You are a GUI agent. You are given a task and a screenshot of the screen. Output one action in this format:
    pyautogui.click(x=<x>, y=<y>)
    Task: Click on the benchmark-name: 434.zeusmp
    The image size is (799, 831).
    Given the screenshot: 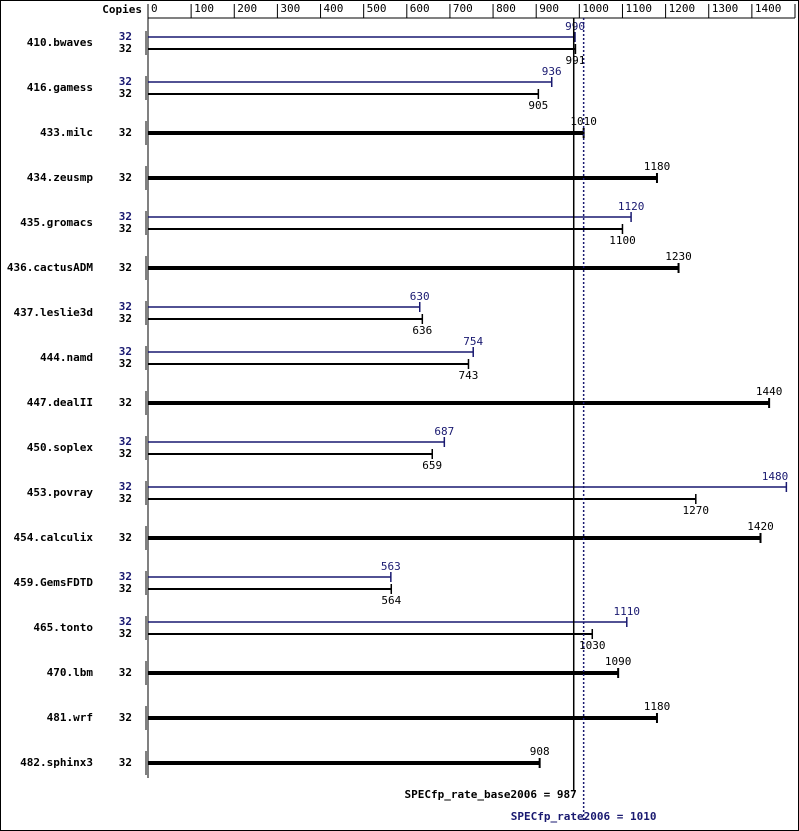 What is the action you would take?
    pyautogui.click(x=60, y=177)
    